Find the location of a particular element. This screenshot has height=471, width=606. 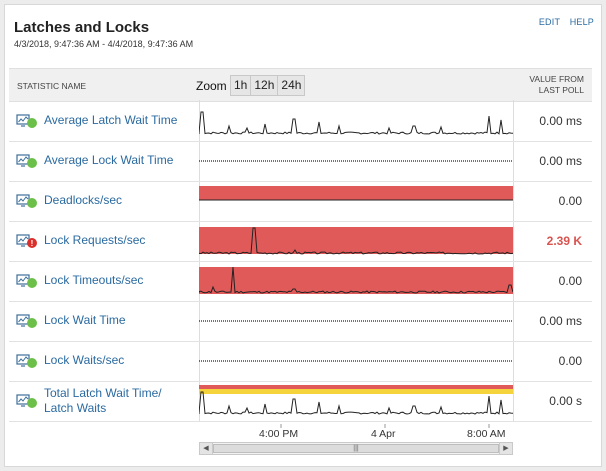

edit-link: EDIT is located at coordinates (549, 22).